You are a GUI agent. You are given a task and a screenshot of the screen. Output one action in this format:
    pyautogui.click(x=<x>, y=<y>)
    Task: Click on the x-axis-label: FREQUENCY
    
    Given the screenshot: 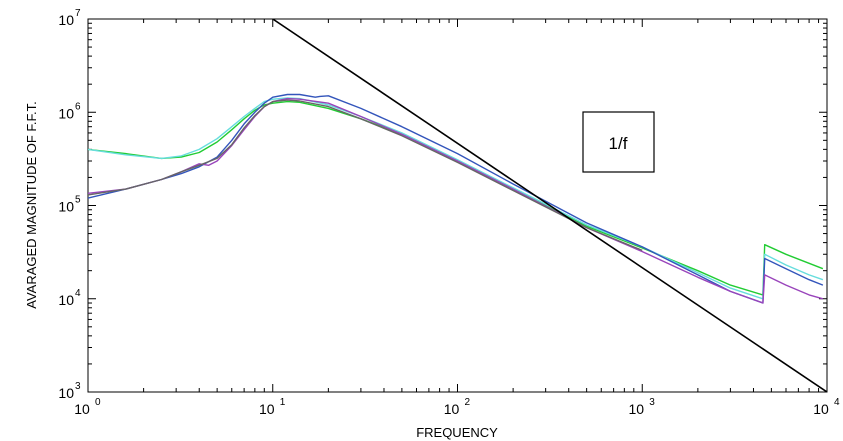 What is the action you would take?
    pyautogui.click(x=457, y=432)
    